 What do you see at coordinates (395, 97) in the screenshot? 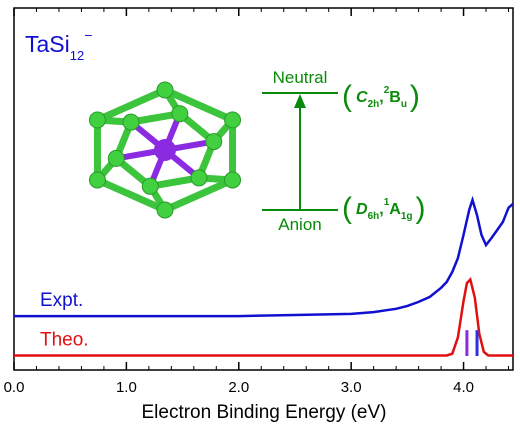
I see `term: B` at bounding box center [395, 97].